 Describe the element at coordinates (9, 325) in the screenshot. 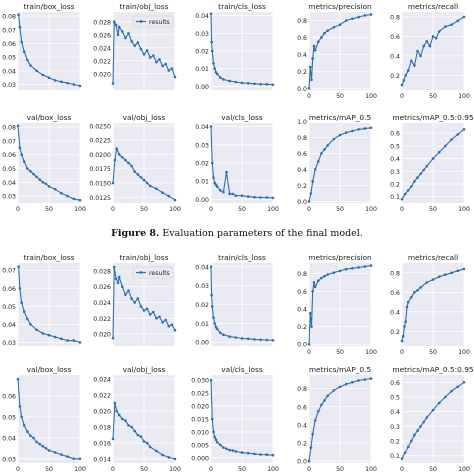

I see `y-tick-label: 0.04` at that location.